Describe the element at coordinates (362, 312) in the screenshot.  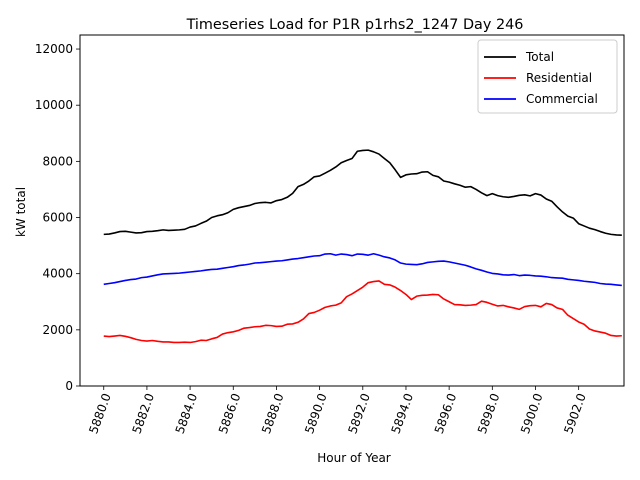
I see `series-line-residential` at that location.